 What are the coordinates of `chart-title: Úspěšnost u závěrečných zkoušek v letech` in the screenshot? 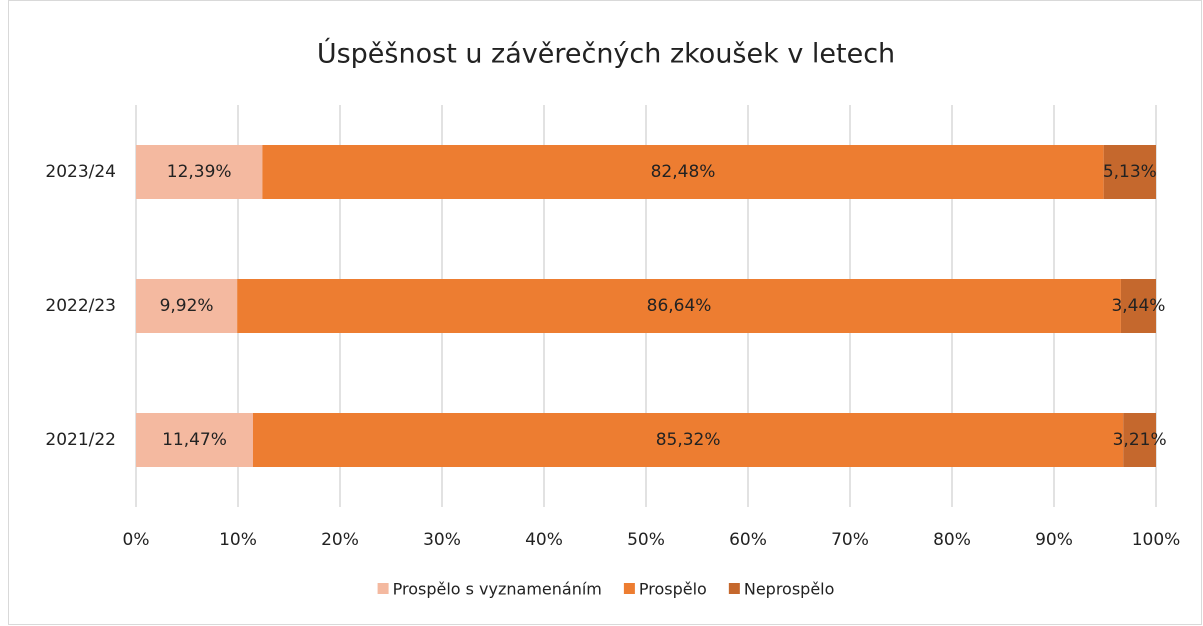 It's located at (606, 54).